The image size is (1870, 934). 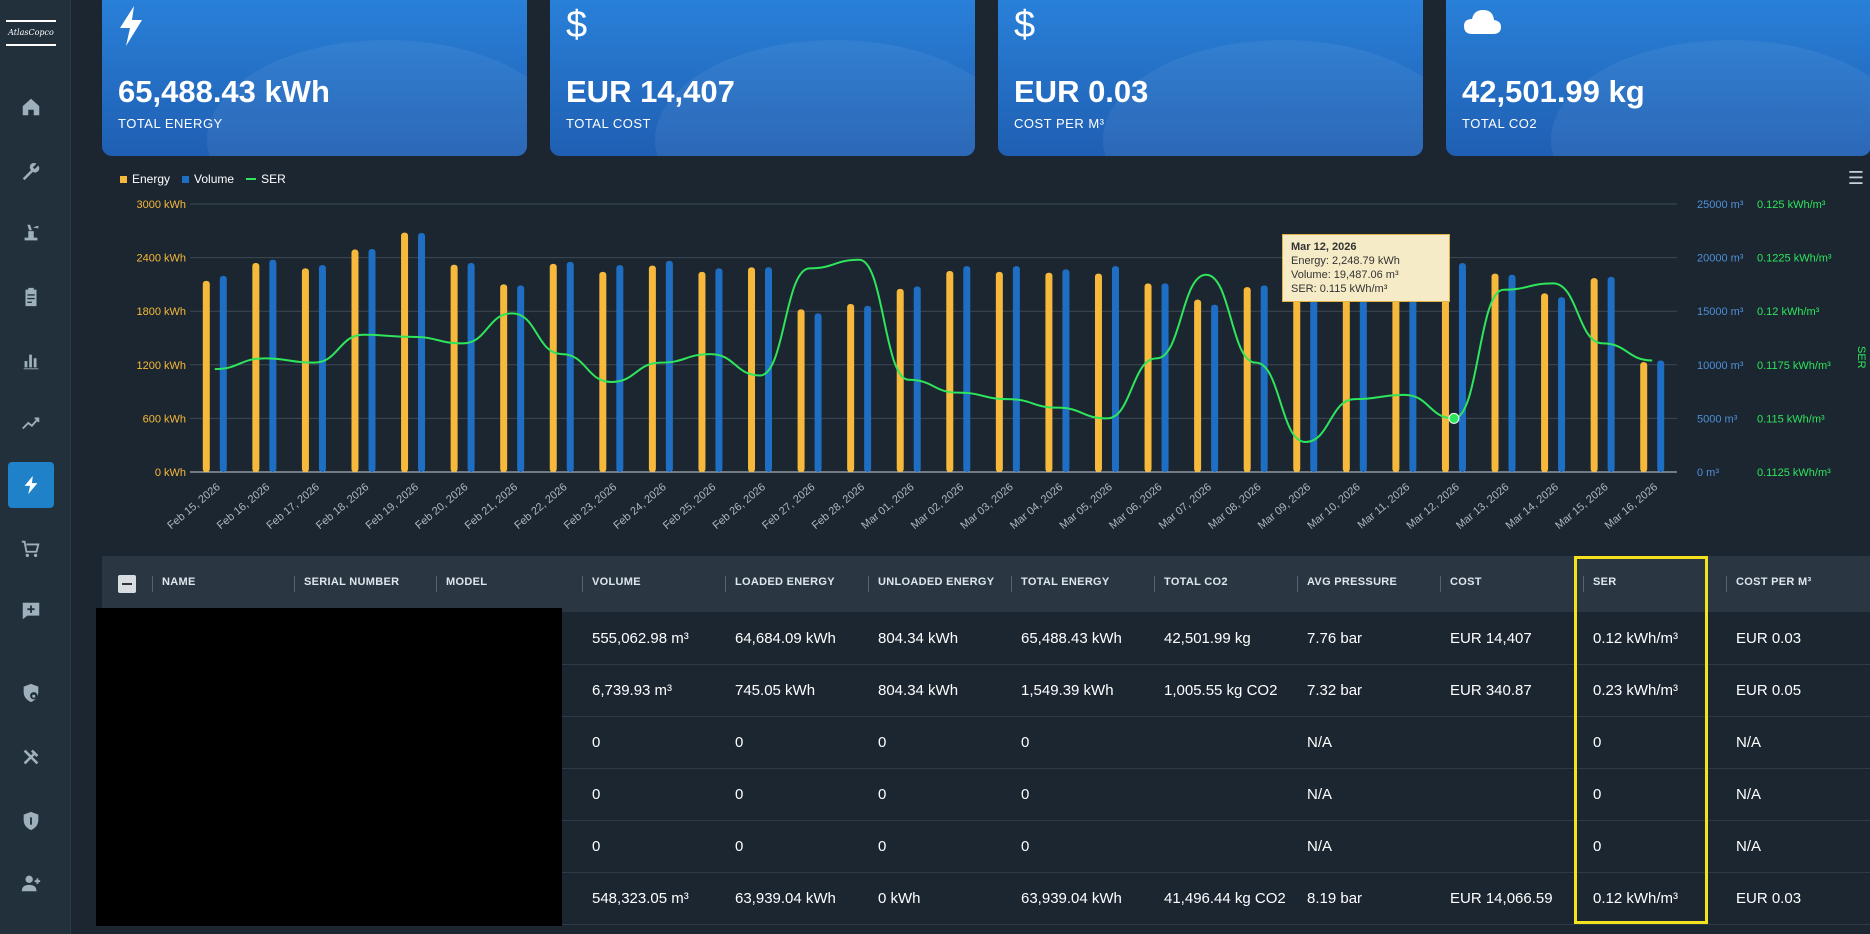 What do you see at coordinates (1352, 582) in the screenshot?
I see `column-header-avg-pressure: AVG PRESSURE` at bounding box center [1352, 582].